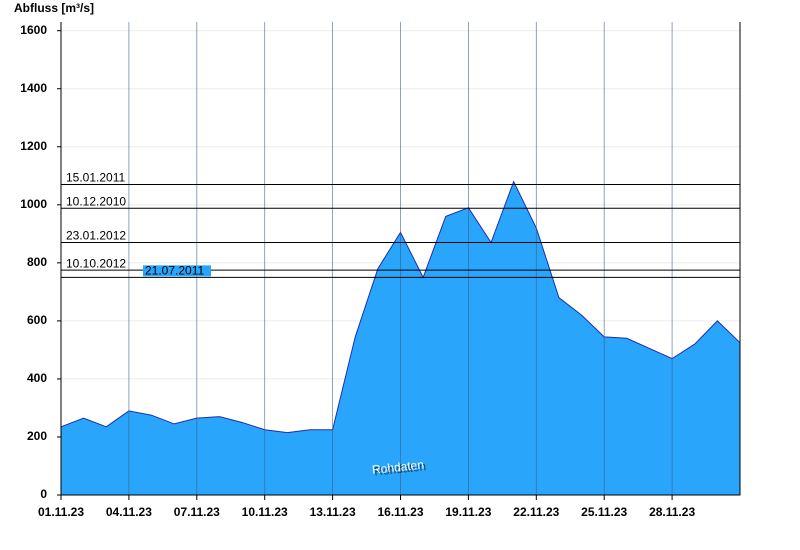 This screenshot has width=800, height=550. What do you see at coordinates (33, 88) in the screenshot?
I see `y-tick-label: 1400` at bounding box center [33, 88].